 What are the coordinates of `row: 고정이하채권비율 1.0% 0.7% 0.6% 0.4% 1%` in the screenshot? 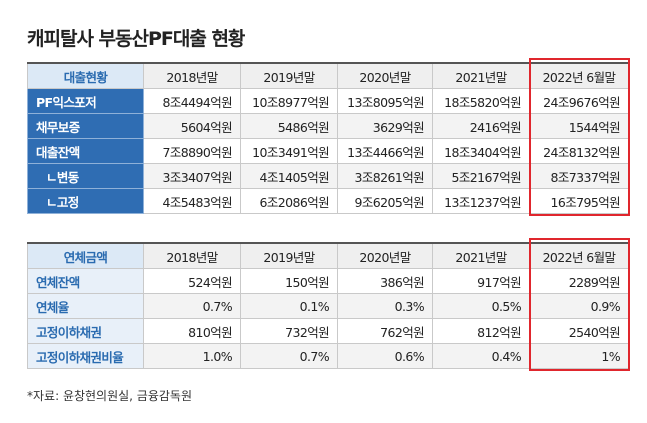 It's located at (328, 356).